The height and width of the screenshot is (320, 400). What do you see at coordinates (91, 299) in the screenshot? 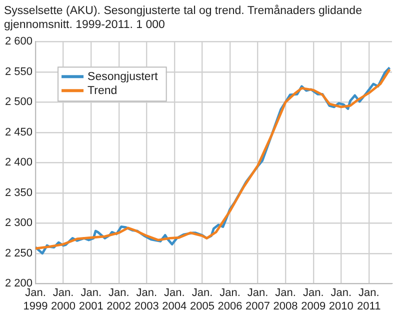
I see `x-tick-label: Jan. 2001` at bounding box center [91, 299].